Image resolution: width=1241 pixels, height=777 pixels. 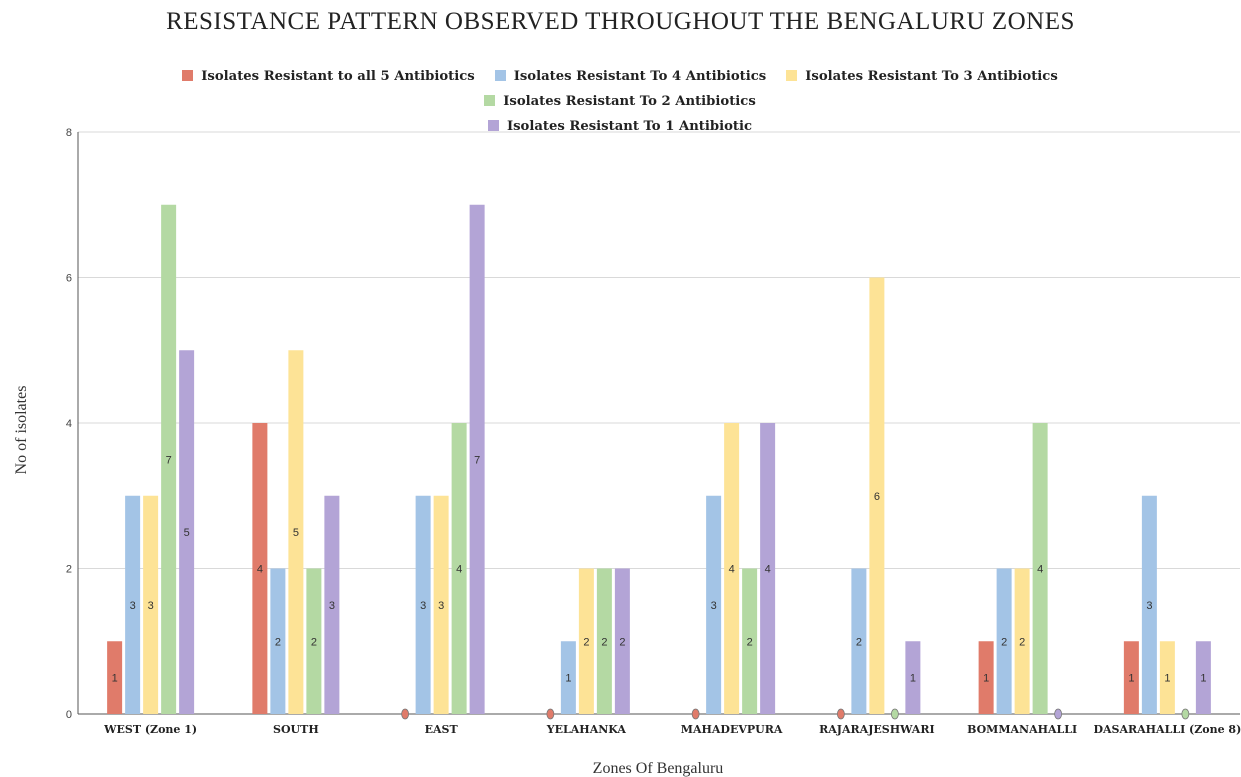 I want to click on legend-item: Isolates Resistant to all 5 Antibiotics, so click(x=328, y=76).